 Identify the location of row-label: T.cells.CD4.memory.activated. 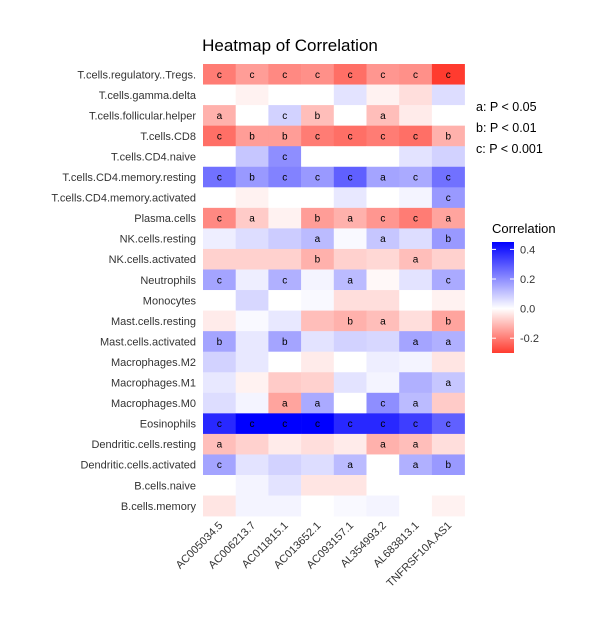
(123, 199).